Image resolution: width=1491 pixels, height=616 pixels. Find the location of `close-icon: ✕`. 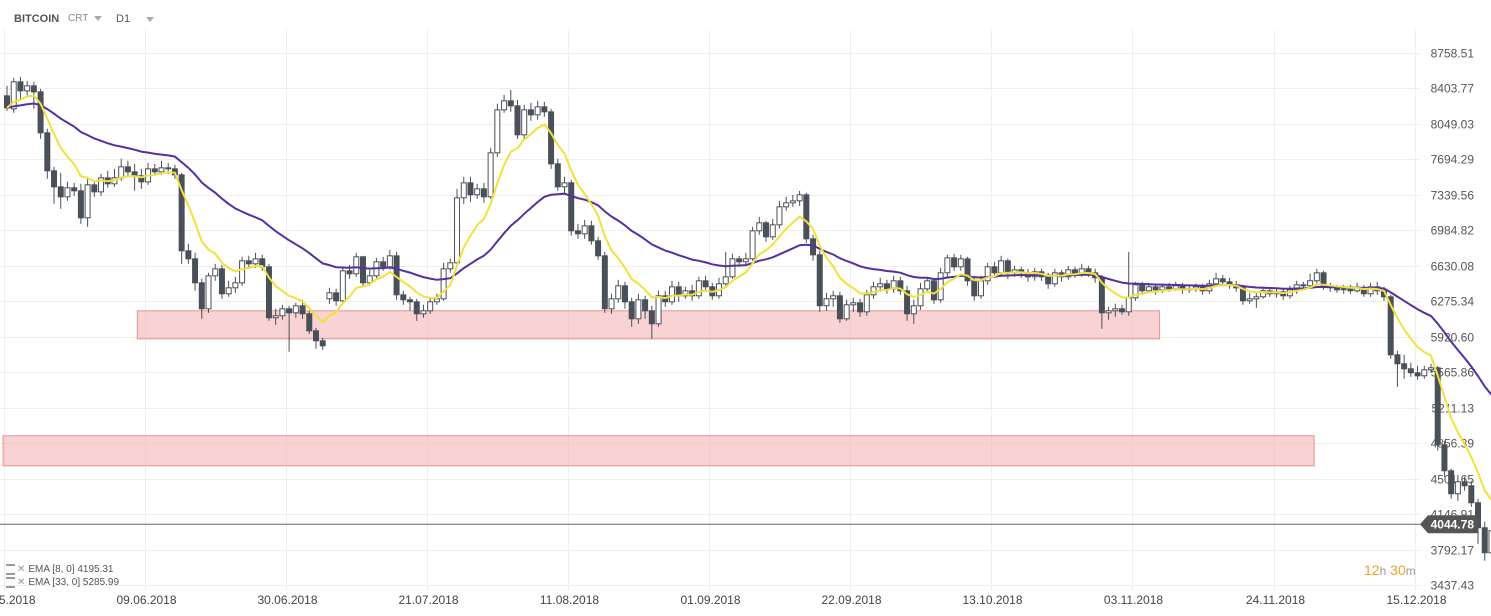

close-icon: ✕ is located at coordinates (21, 570).